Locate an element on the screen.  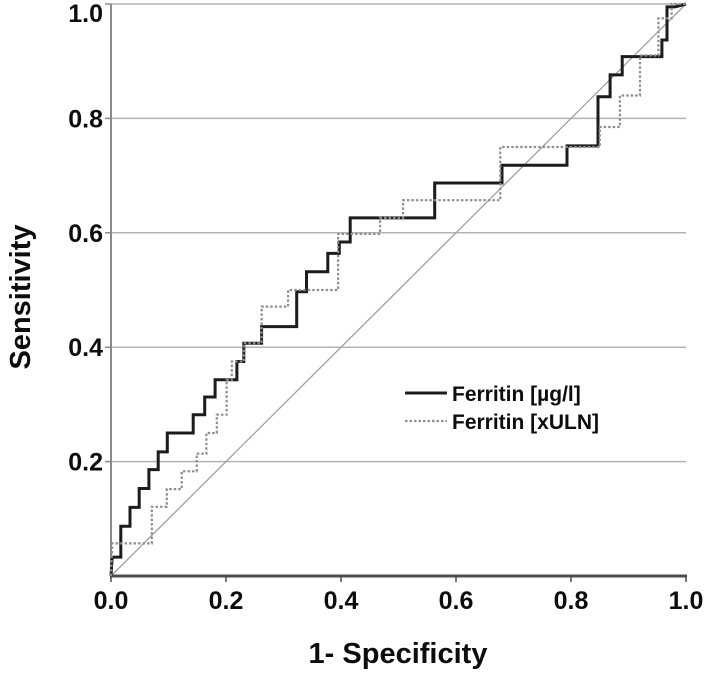
x-tick-label: 0.2 is located at coordinates (226, 601).